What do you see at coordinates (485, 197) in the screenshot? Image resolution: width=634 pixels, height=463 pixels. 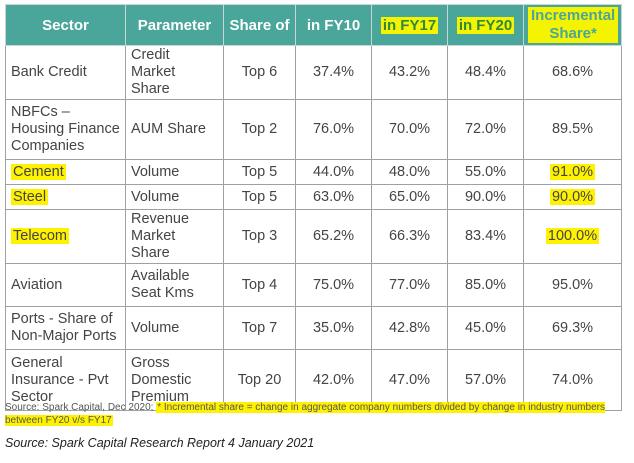 I see `cell-fy20: 90.0%` at bounding box center [485, 197].